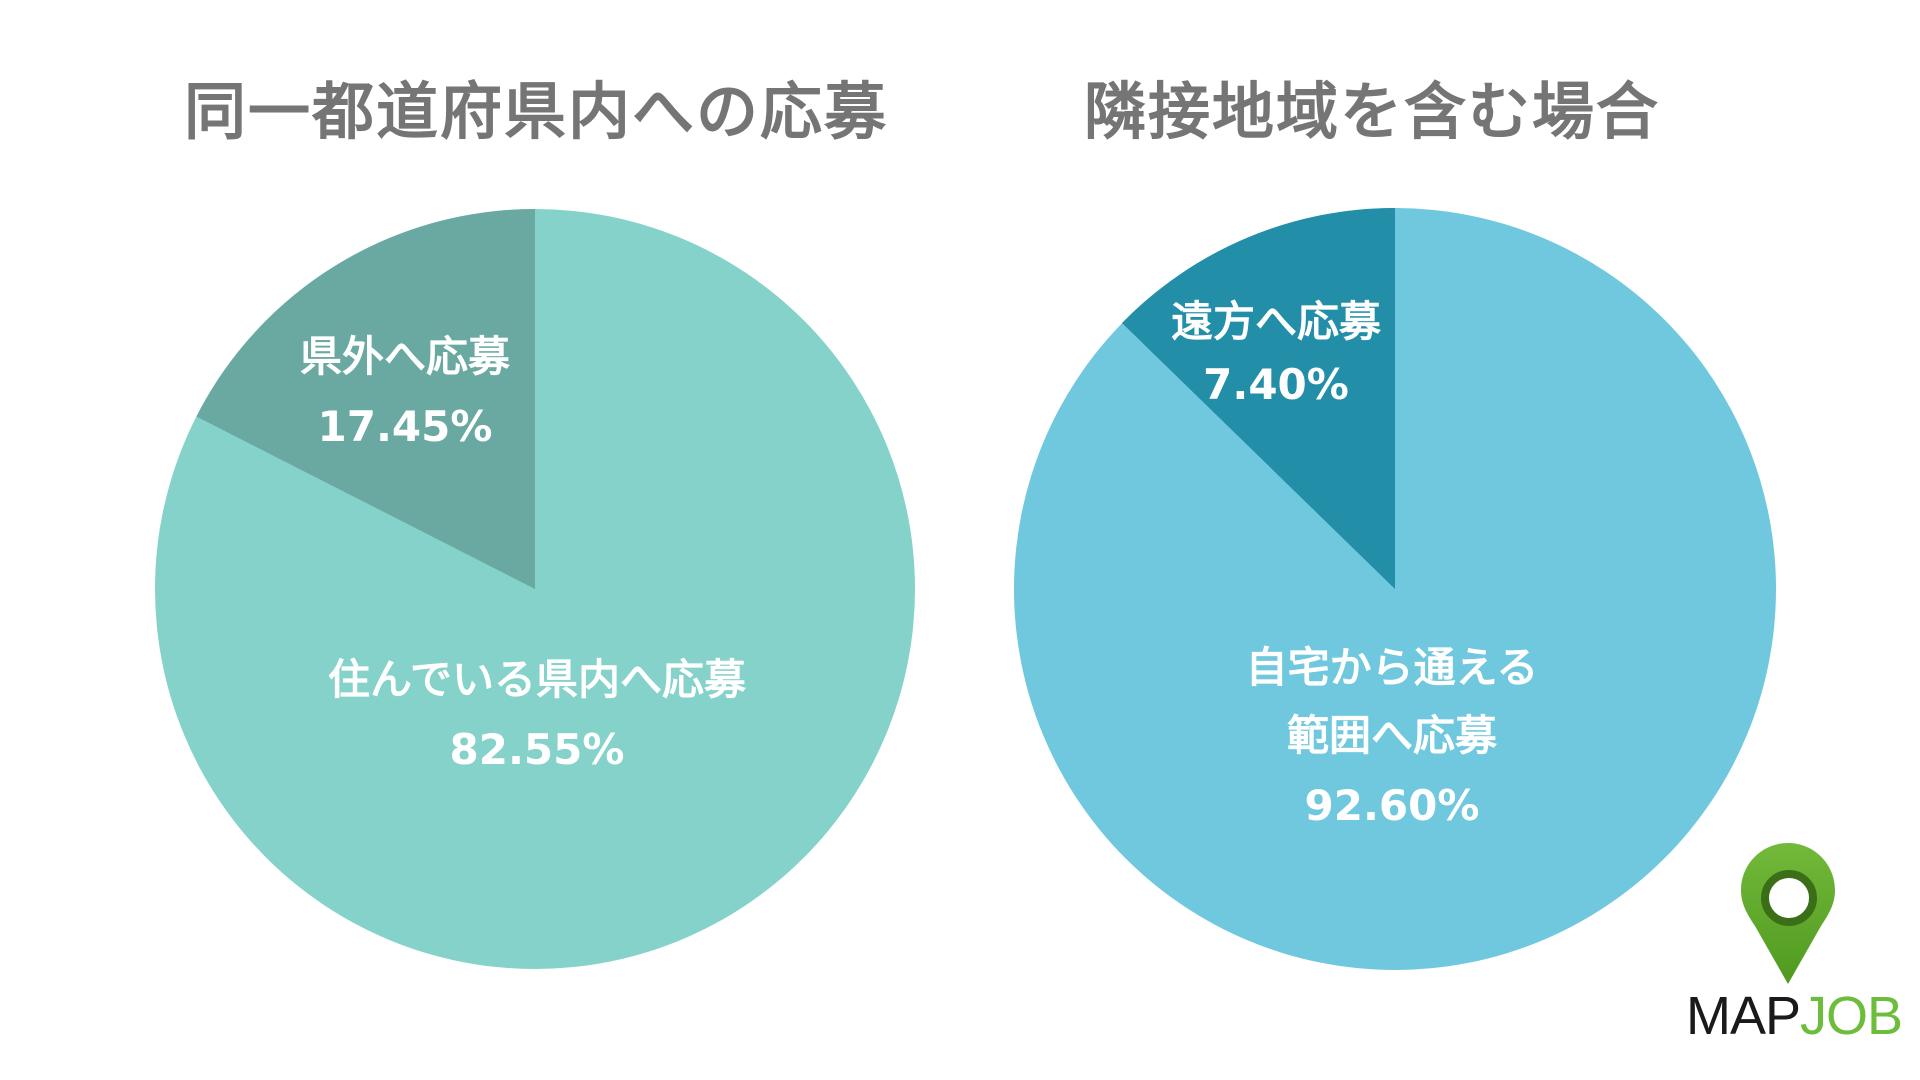  Describe the element at coordinates (1372, 111) in the screenshot. I see `right-chart-title: 隣接地域を含む場合` at that location.